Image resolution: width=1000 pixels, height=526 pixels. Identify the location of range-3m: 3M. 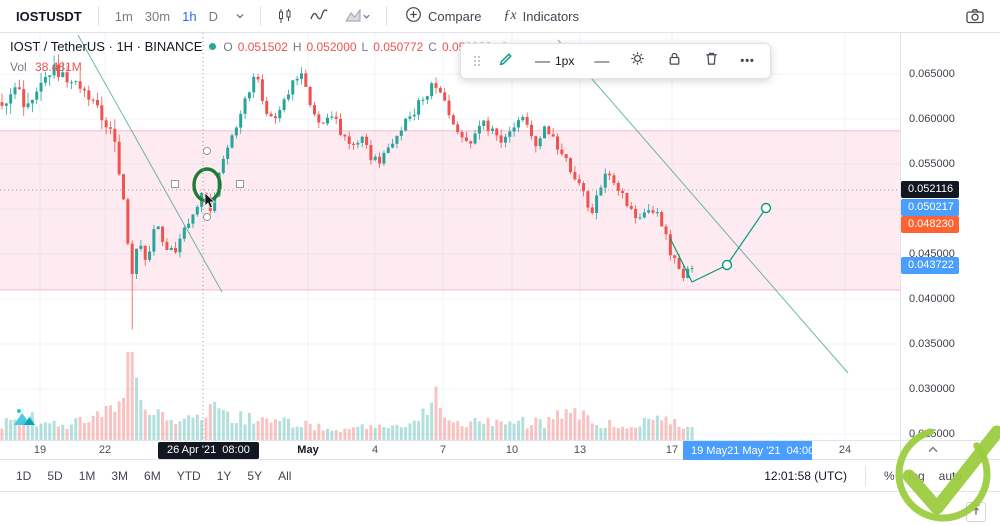
(119, 476).